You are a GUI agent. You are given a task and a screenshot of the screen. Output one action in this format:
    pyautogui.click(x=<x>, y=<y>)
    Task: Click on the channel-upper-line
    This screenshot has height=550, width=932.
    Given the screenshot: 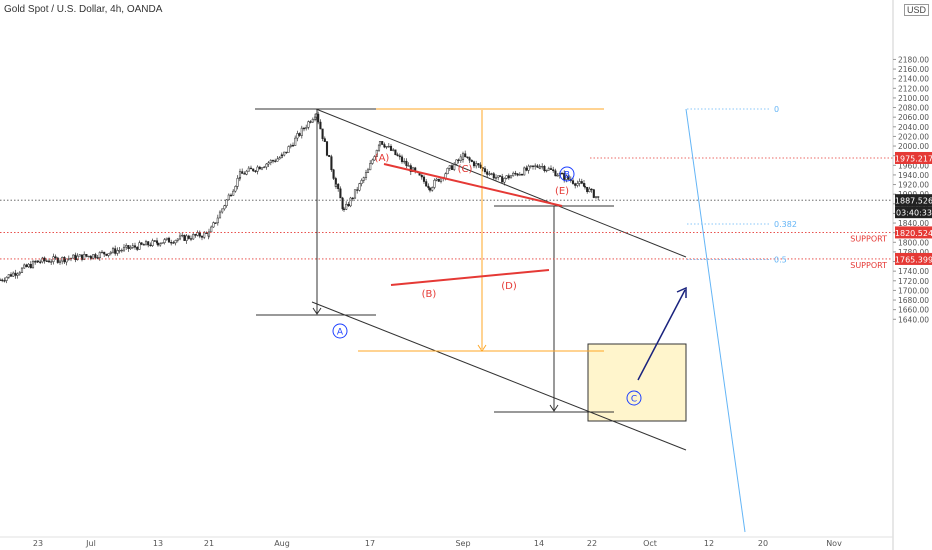 What is the action you would take?
    pyautogui.click(x=501, y=183)
    